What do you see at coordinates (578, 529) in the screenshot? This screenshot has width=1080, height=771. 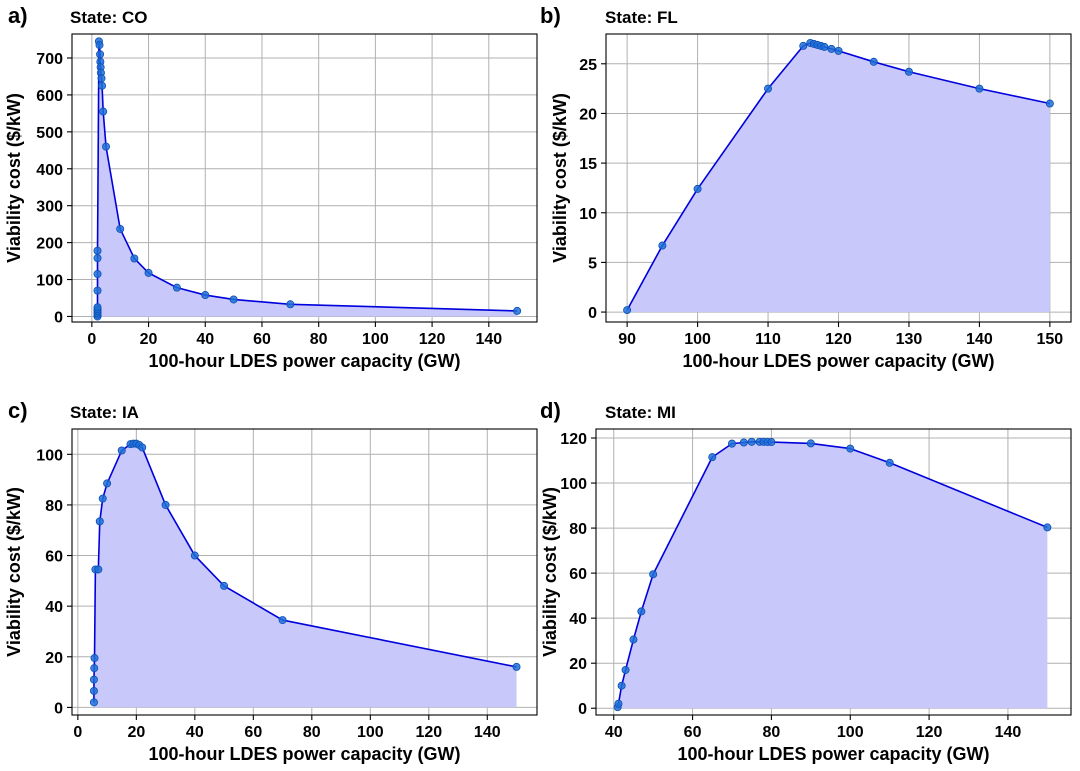 I see `y-tick-label: 80` at bounding box center [578, 529].